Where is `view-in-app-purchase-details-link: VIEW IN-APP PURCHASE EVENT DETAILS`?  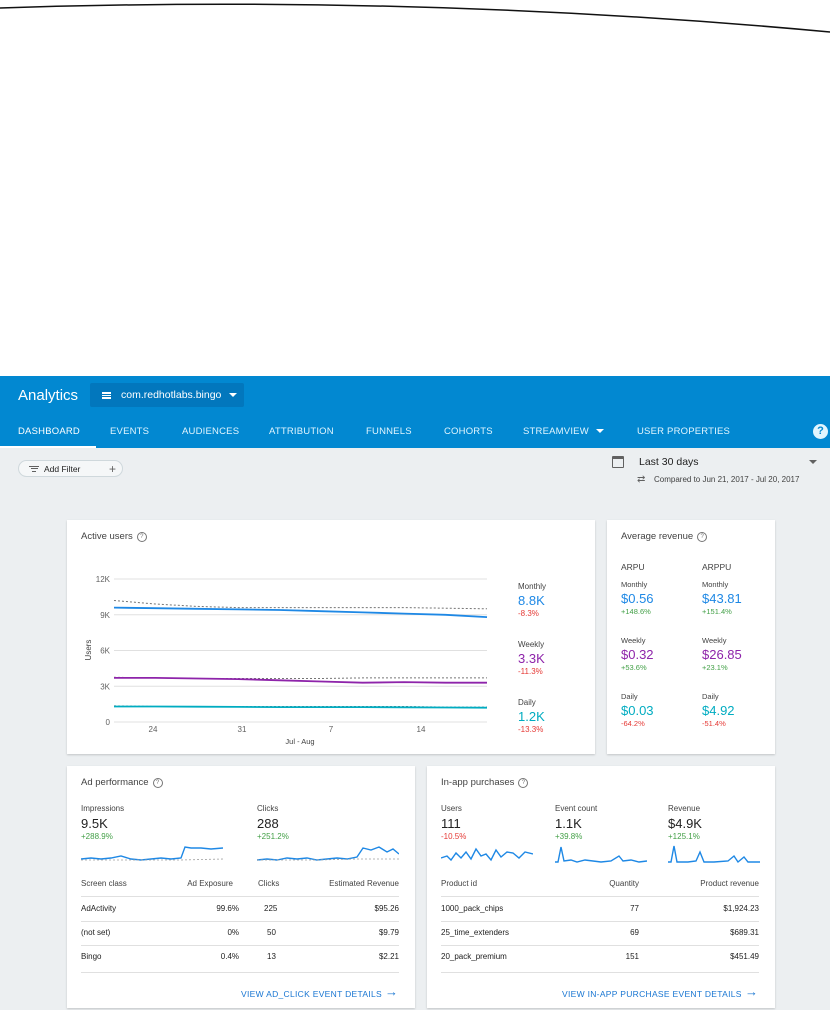 view-in-app-purchase-details-link: VIEW IN-APP PURCHASE EVENT DETAILS is located at coordinates (652, 994).